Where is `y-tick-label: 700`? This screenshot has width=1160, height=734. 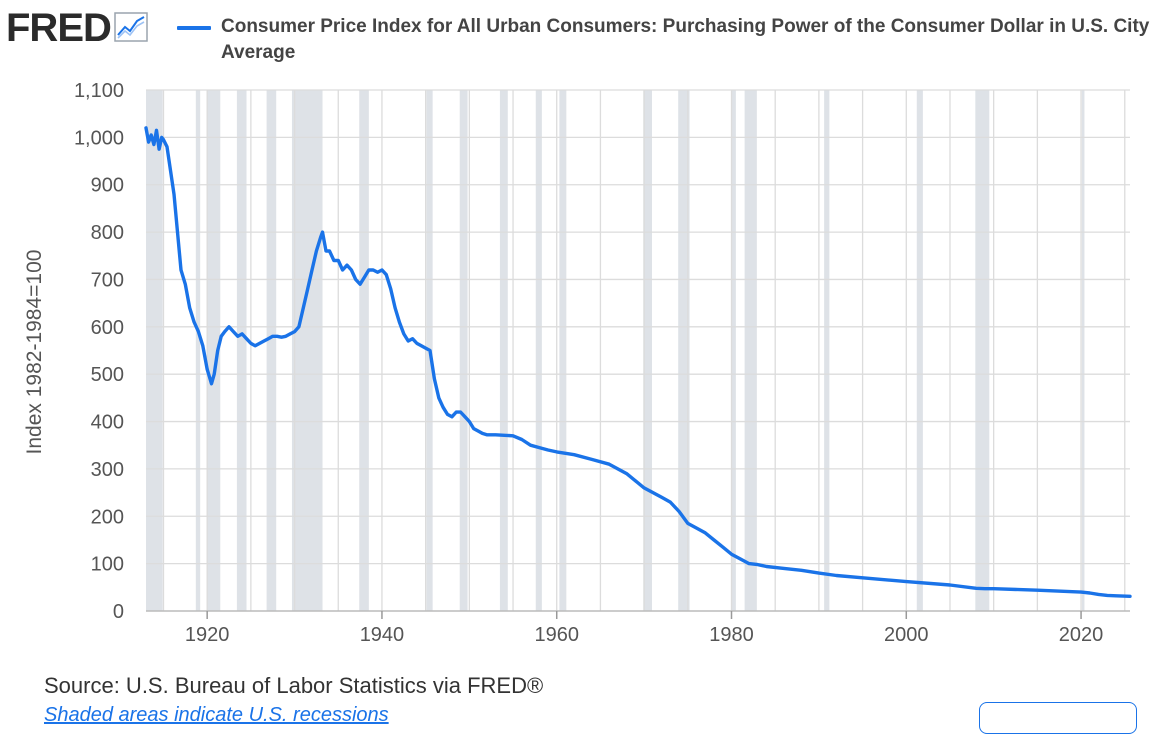 y-tick-label: 700 is located at coordinates (107, 280).